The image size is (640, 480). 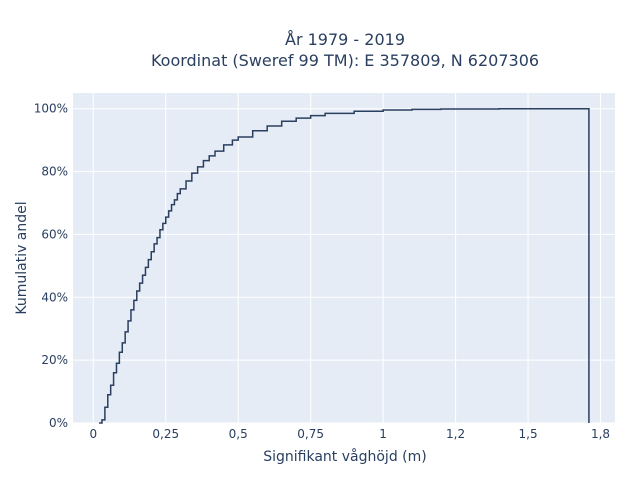 What do you see at coordinates (349, 434) in the screenshot?
I see `x-axis-ticks: 0 0,25 0,5 0,75 1 1,2 1,5 1,8` at bounding box center [349, 434].